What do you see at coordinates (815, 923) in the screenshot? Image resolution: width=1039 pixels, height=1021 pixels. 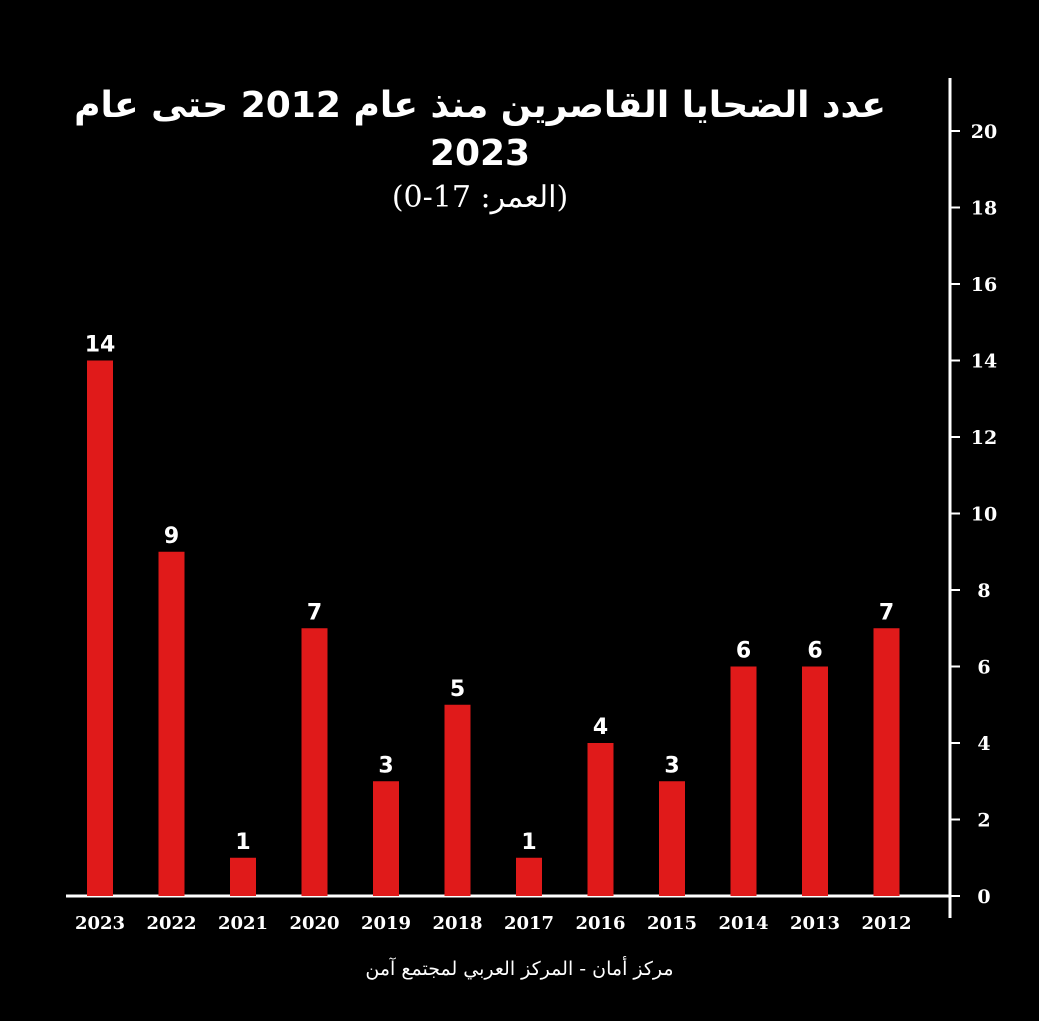 I see `x-tick-label: 2013` at bounding box center [815, 923].